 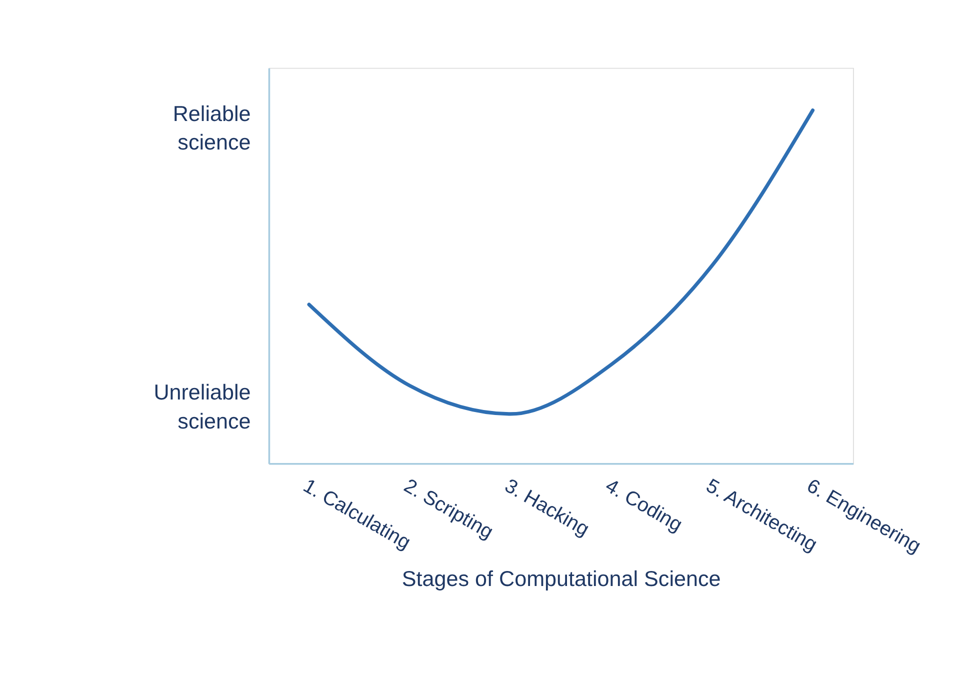 I want to click on text: Reliable science, so click(x=211, y=127).